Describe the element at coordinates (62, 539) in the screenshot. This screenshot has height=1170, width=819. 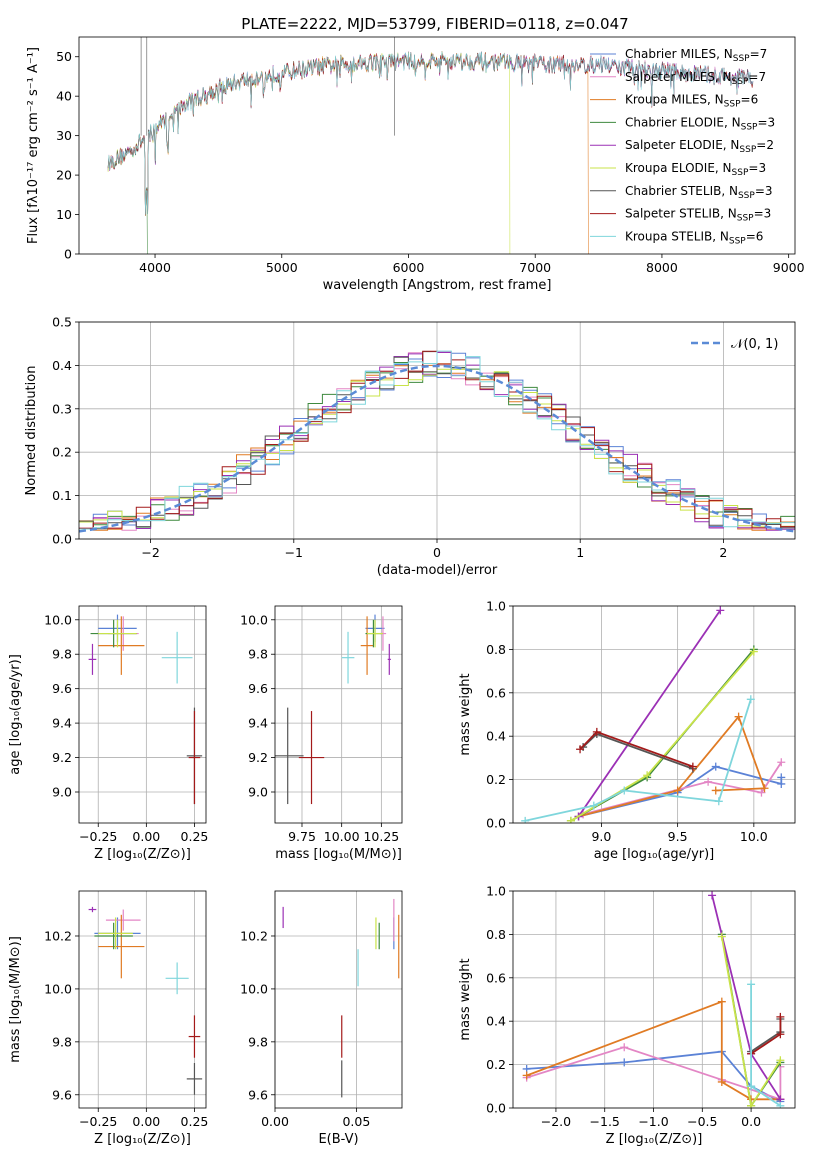
I see `y-tick-label: 0.0` at that location.